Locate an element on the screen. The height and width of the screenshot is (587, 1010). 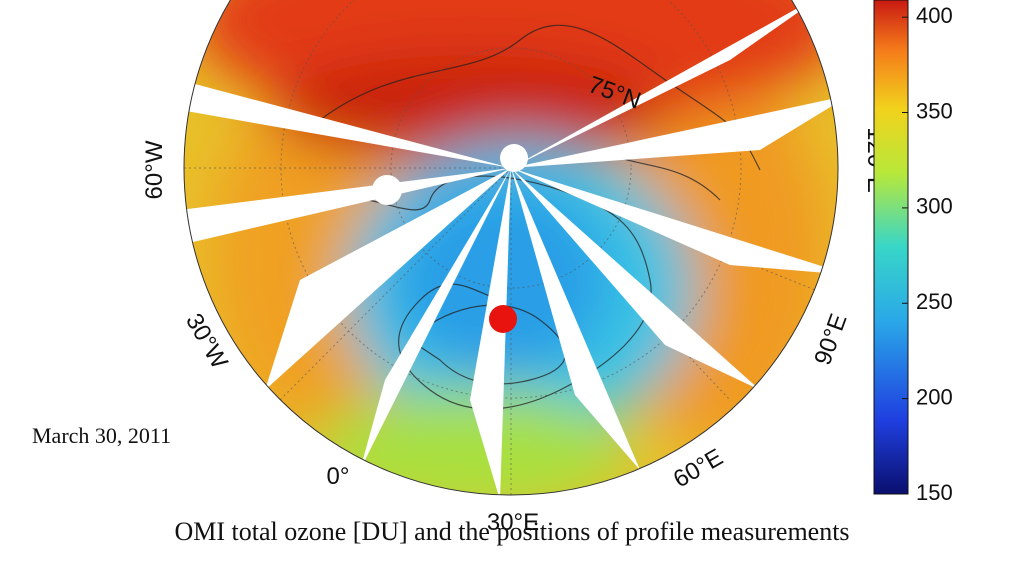
colorbar-tick-label: 400 is located at coordinates (934, 15).